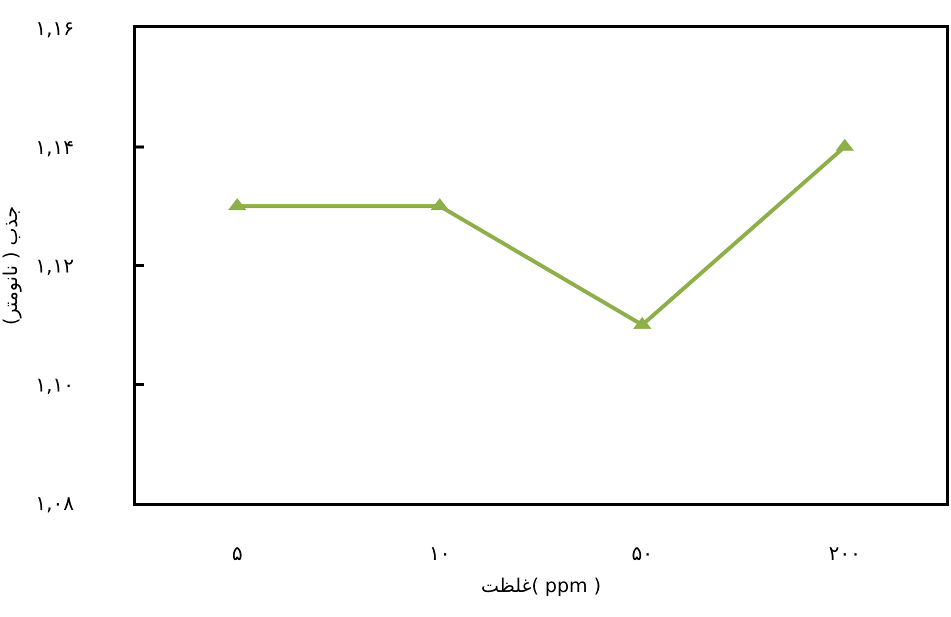  Describe the element at coordinates (237, 553) in the screenshot. I see `x-tick-label: ۵` at that location.